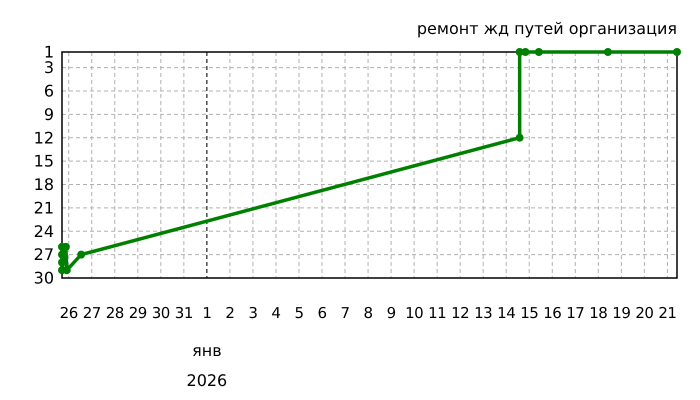 This screenshot has height=400, width=700. I want to click on x-axis-title: янв 2026, so click(207, 365).